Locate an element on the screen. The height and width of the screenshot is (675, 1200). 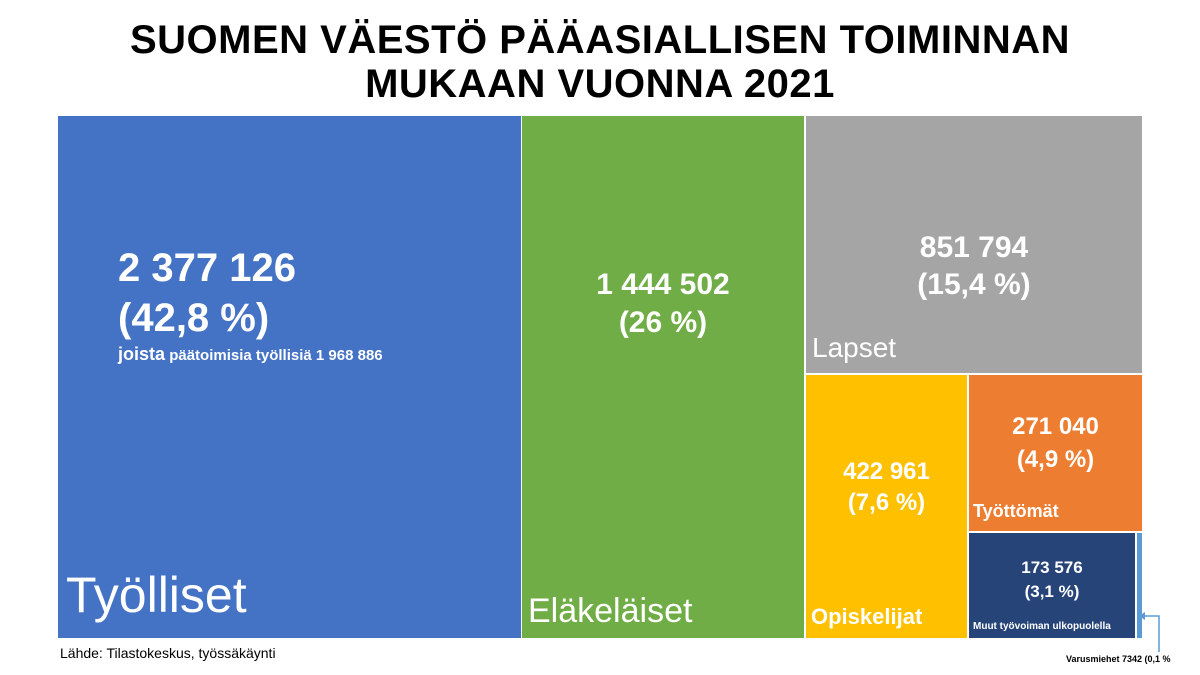
tile-opiskelijat: 422 961 (7,6 %) Opiskelijat is located at coordinates (886, 506).